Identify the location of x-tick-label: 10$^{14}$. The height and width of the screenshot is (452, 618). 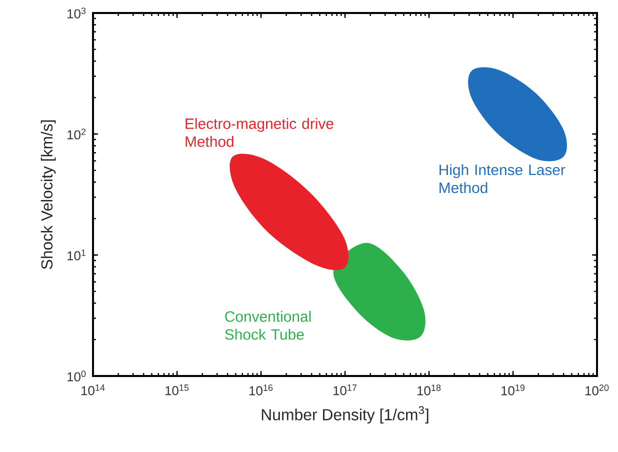
(93, 390).